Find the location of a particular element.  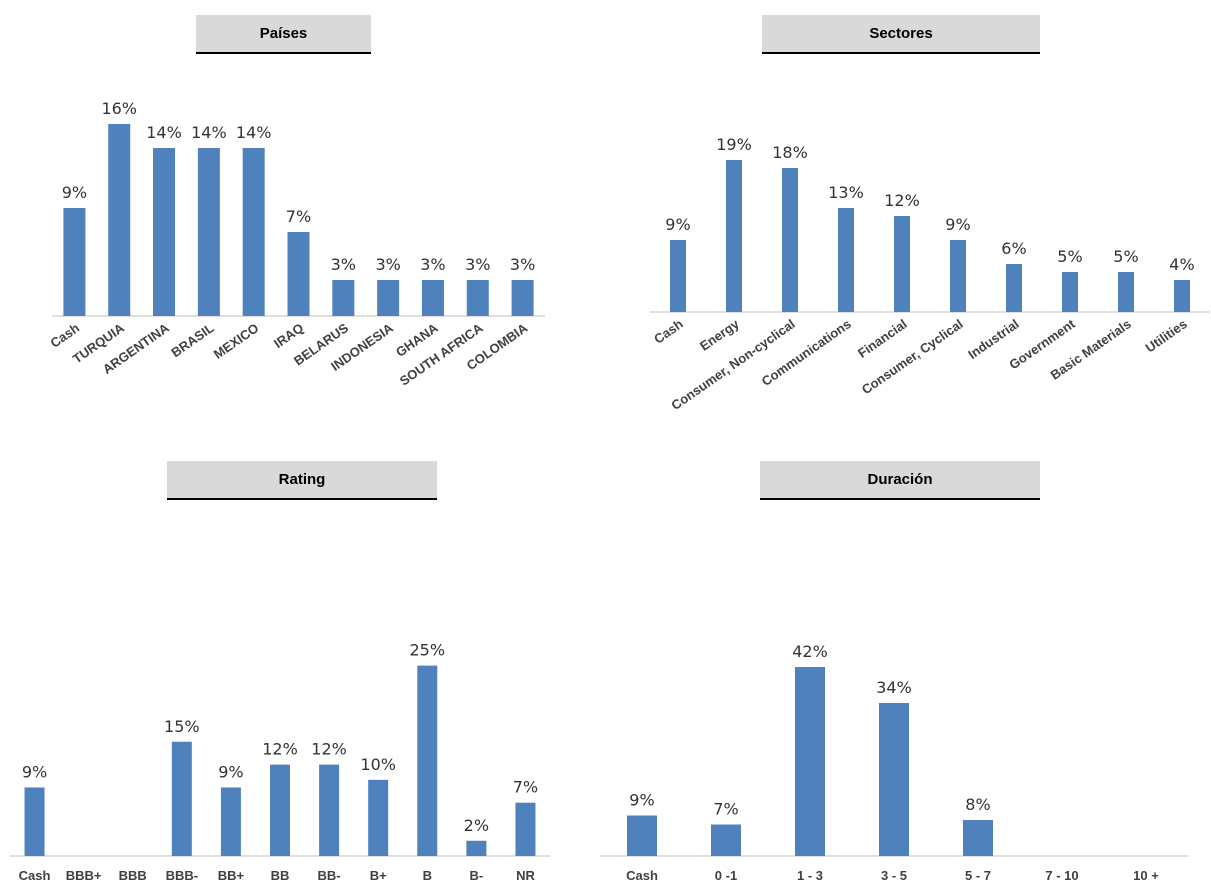

category-label: 5 - 7 is located at coordinates (978, 875).